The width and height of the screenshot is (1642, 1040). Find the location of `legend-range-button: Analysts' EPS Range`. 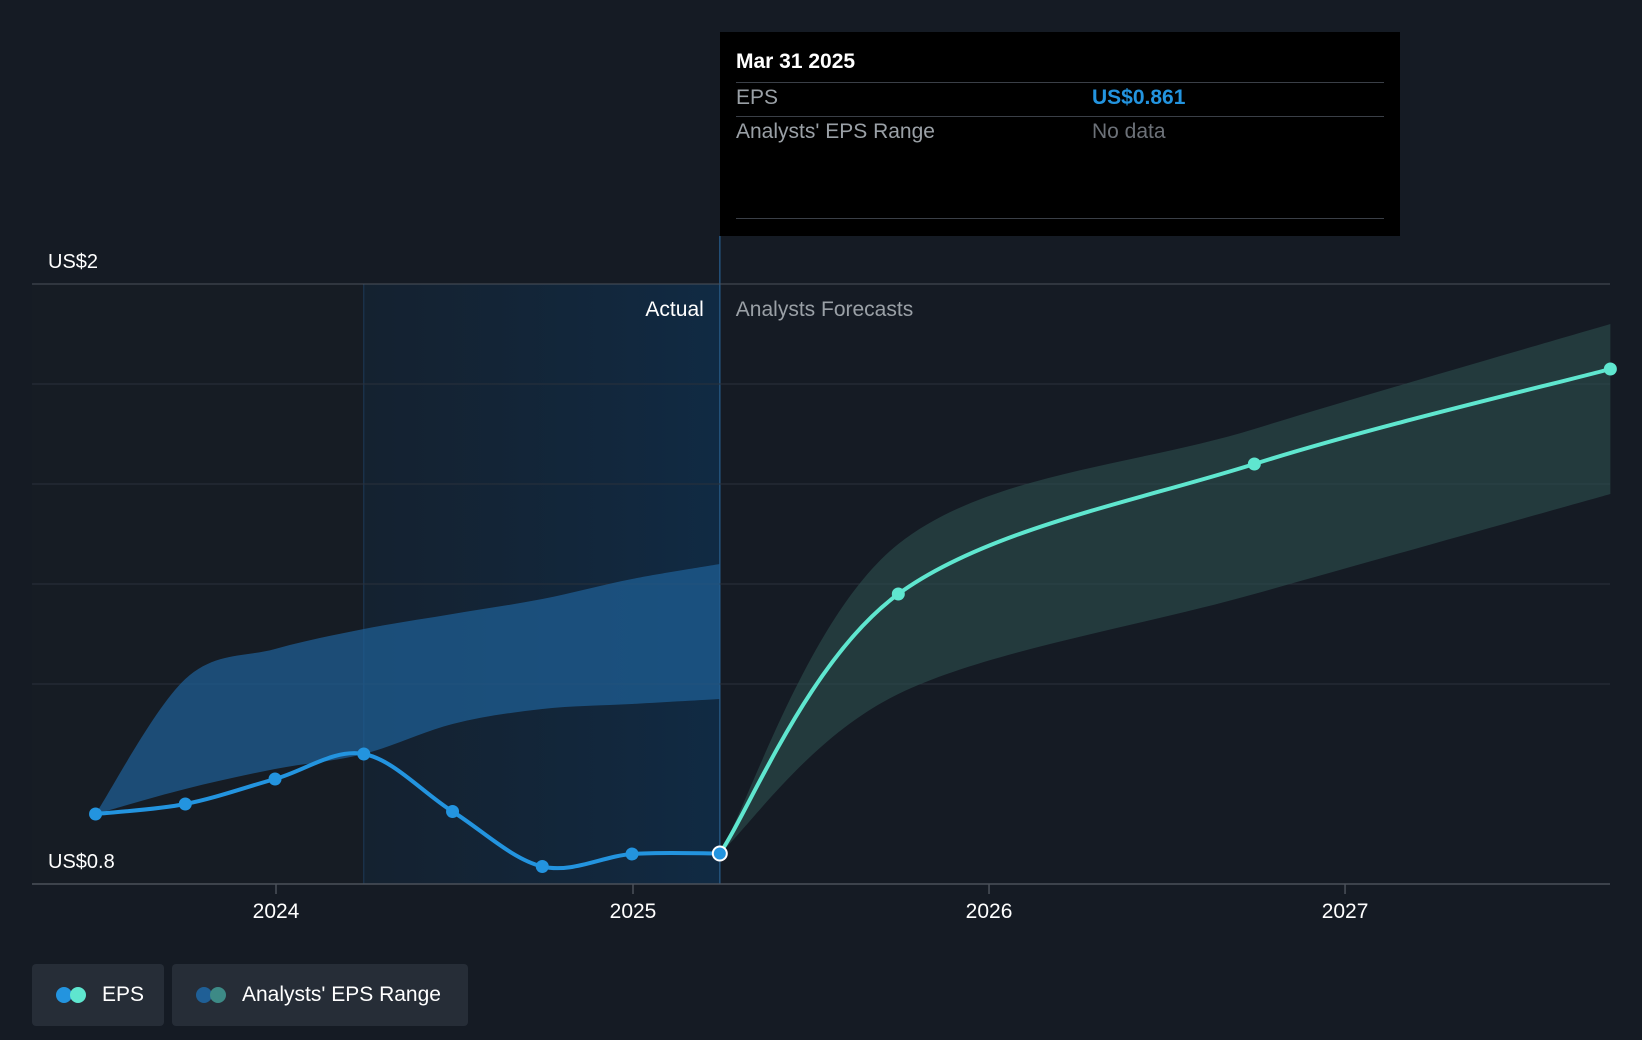

legend-range-button: Analysts' EPS Range is located at coordinates (320, 995).